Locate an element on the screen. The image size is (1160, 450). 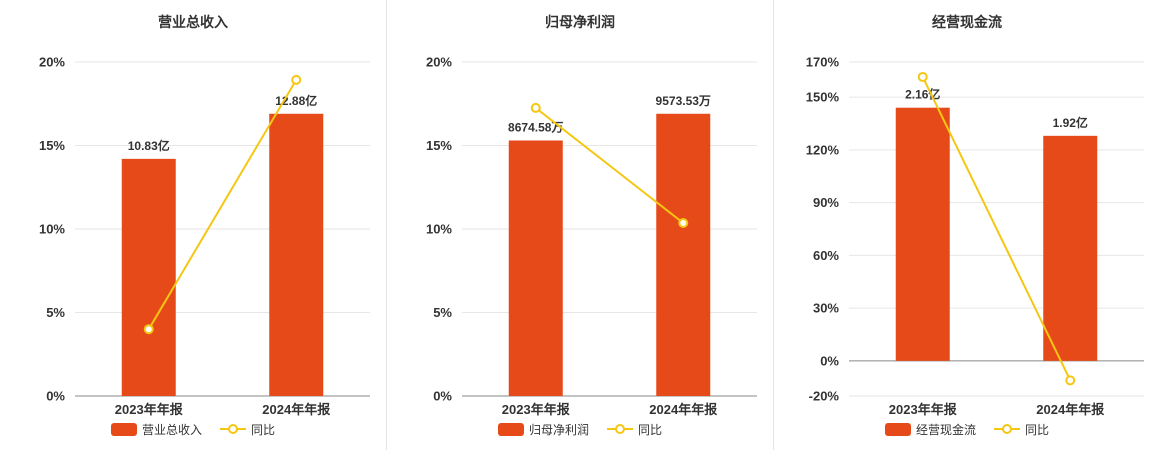
legend-item-bar-series: 归母净利润 is located at coordinates (543, 429).